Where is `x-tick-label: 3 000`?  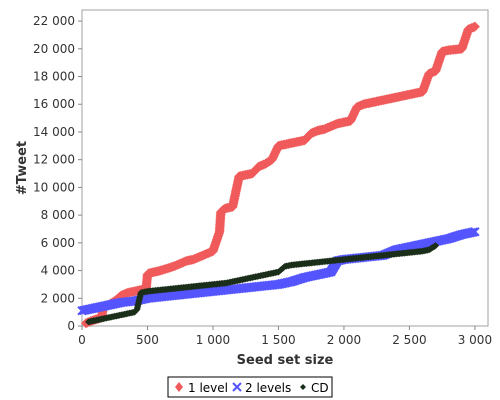 x-tick-label: 3 000 is located at coordinates (475, 340).